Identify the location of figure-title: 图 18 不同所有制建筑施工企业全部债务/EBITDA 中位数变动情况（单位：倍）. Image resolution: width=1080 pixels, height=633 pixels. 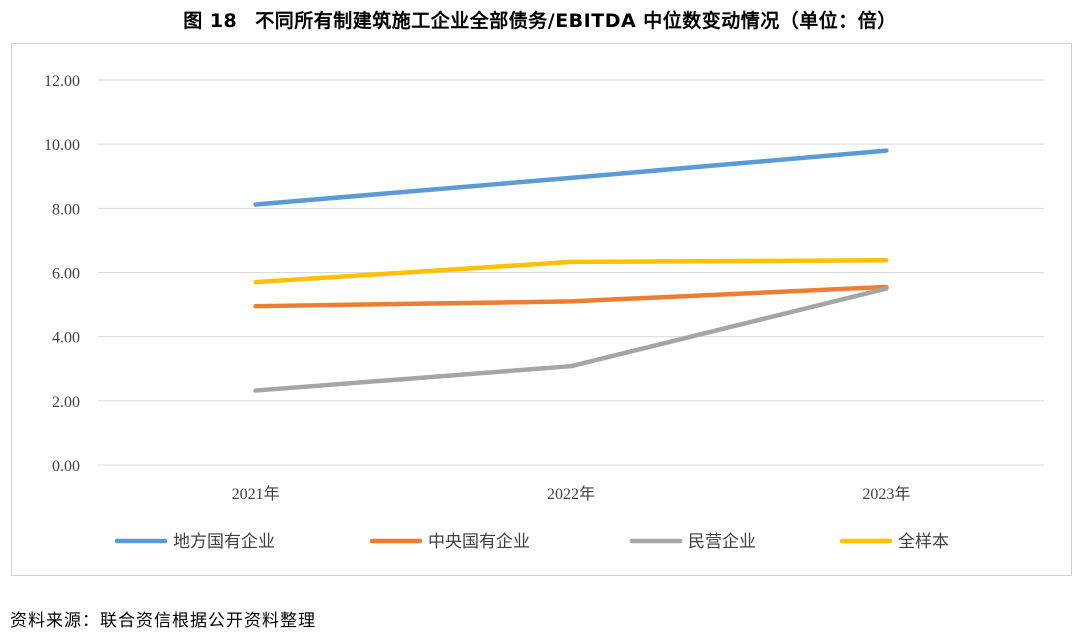
(540, 19).